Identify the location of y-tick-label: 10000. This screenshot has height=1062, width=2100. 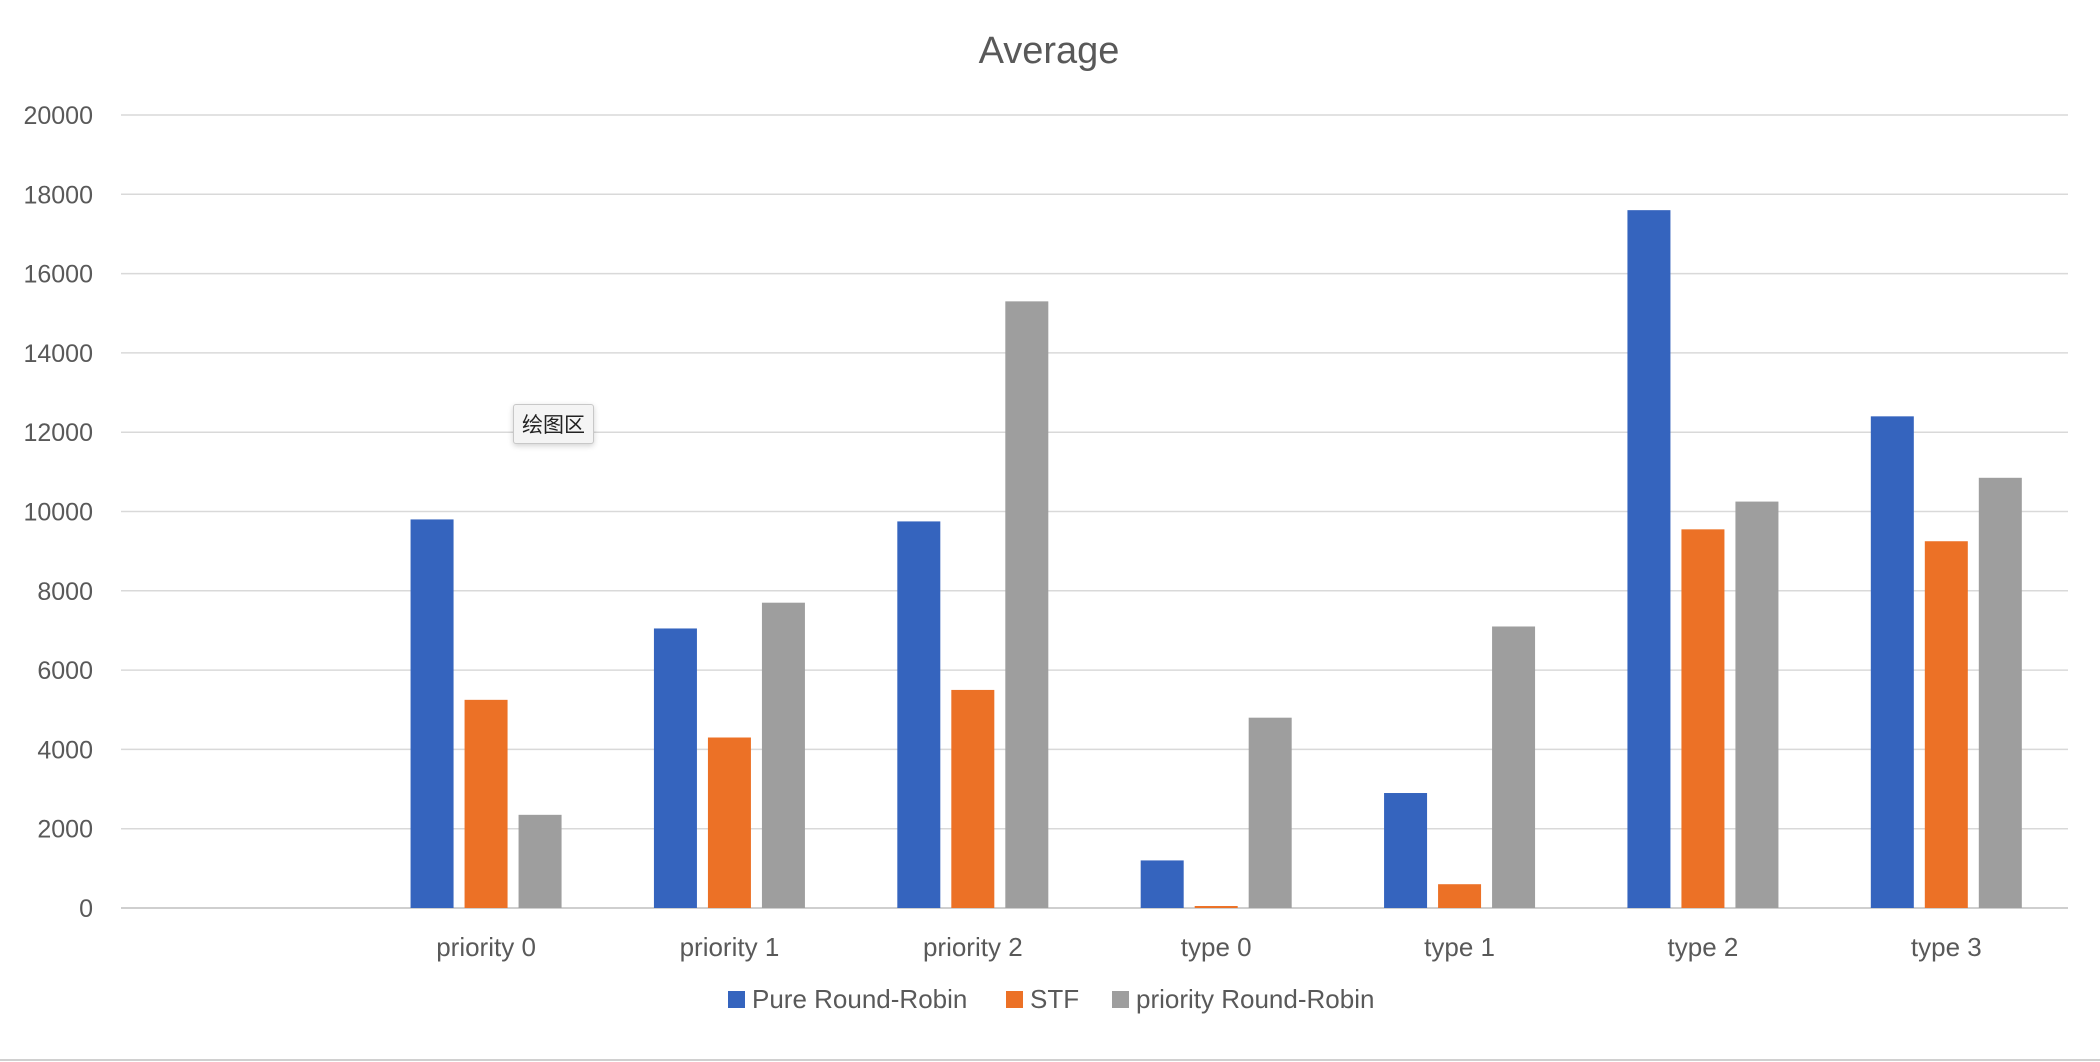
(58, 513).